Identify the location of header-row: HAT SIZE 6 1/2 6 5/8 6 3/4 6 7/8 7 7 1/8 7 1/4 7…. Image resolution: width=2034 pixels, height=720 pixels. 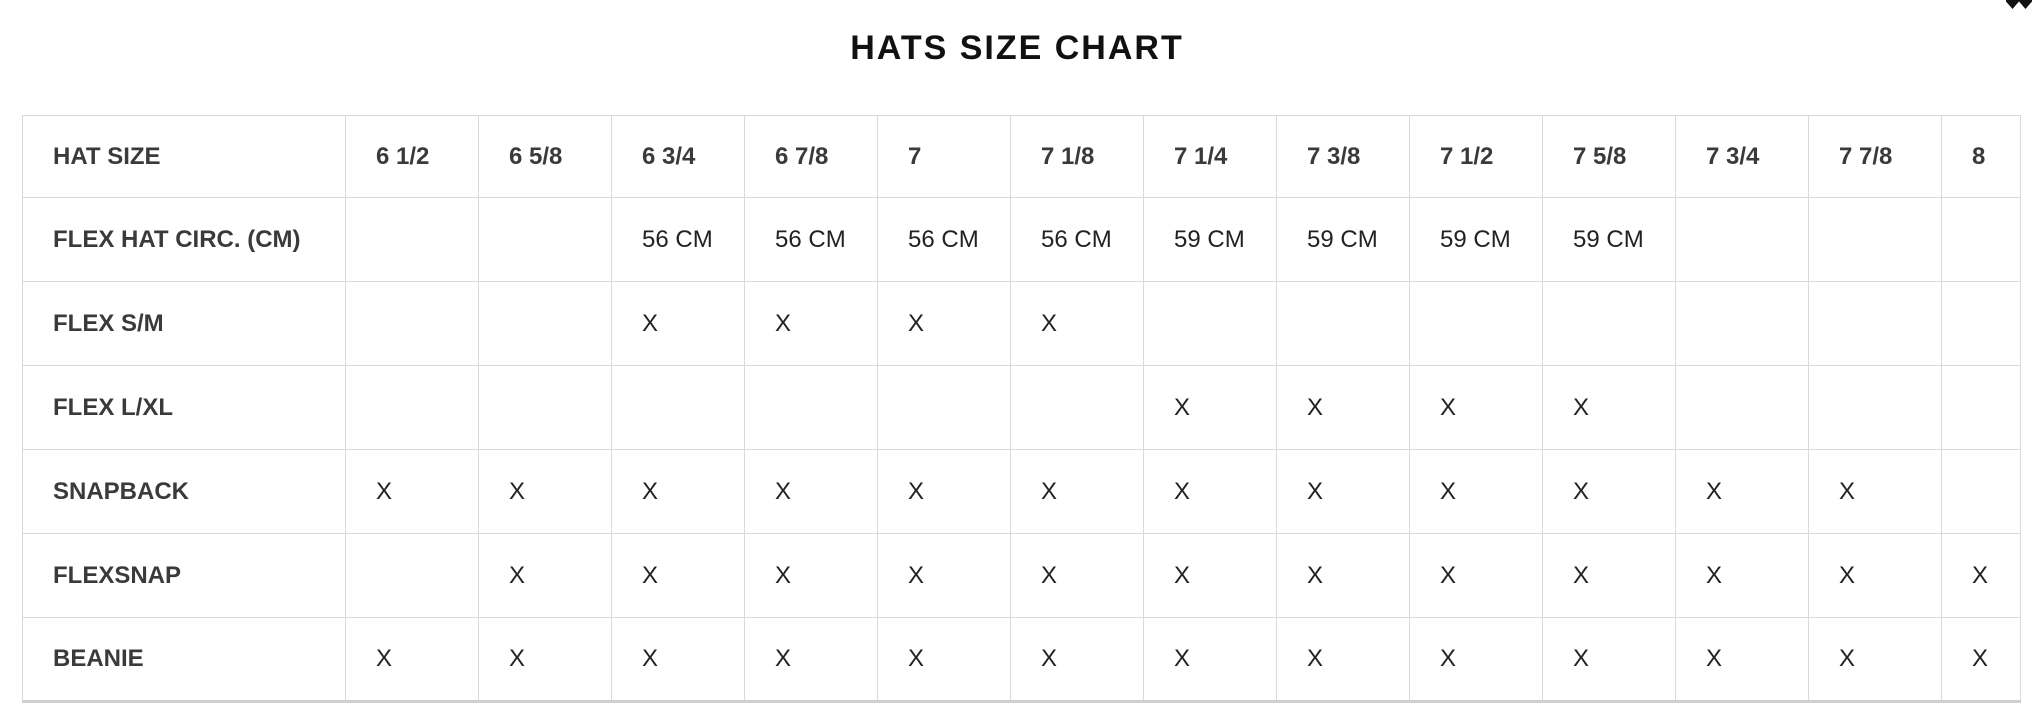
(1021, 156).